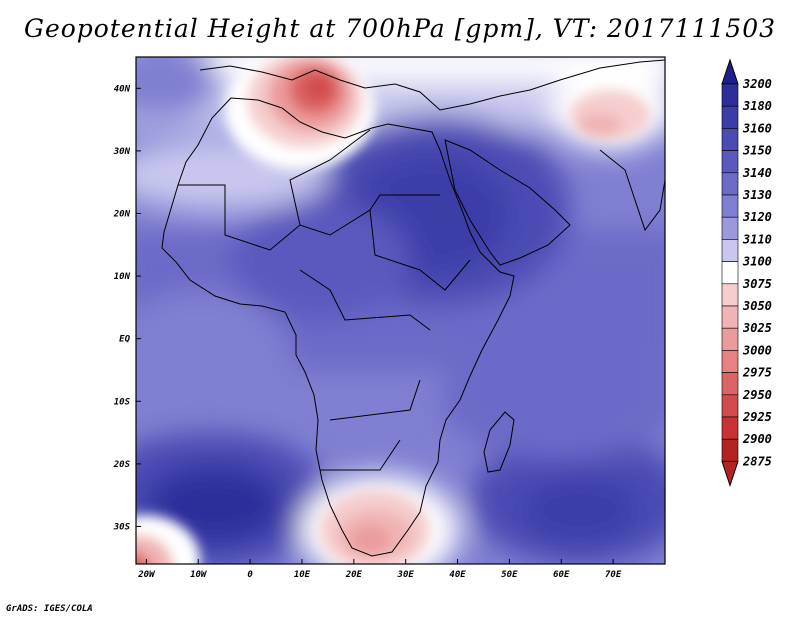 The image size is (800, 618). What do you see at coordinates (757, 84) in the screenshot?
I see `colorbar-label: 3200` at bounding box center [757, 84].